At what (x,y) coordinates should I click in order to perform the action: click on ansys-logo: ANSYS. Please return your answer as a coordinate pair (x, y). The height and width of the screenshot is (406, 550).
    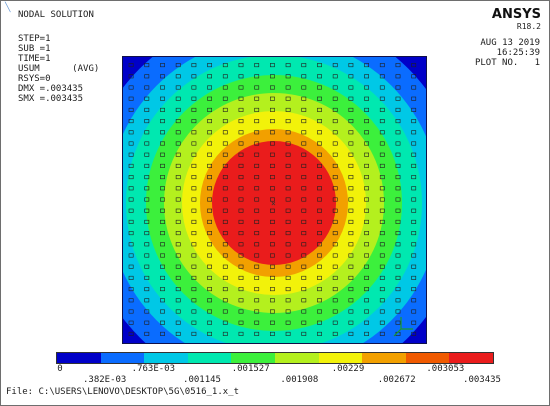
    Looking at the image, I should click on (516, 14).